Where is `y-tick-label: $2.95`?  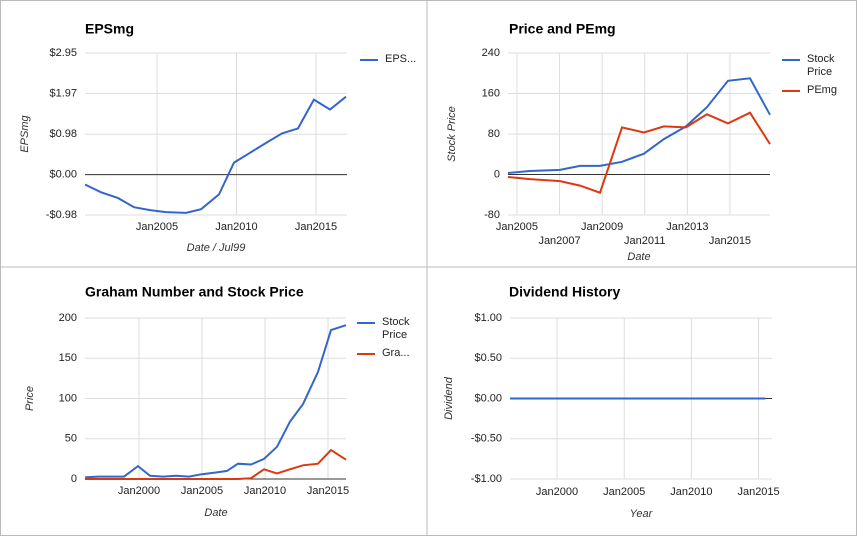
y-tick-label: $2.95 is located at coordinates (63, 53).